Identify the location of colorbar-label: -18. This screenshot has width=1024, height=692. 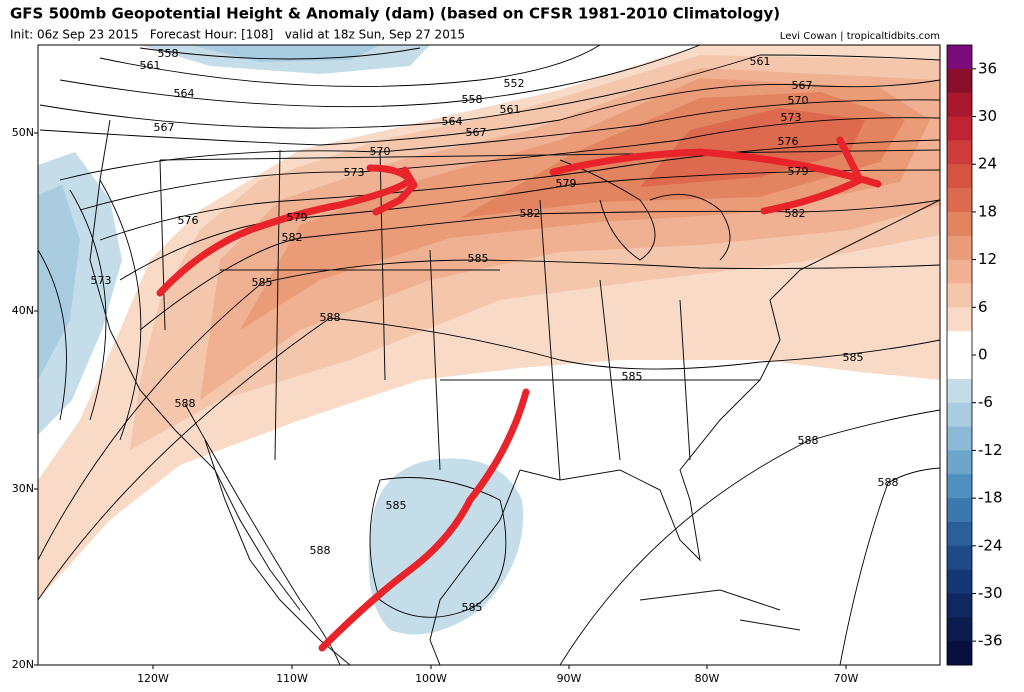
(990, 498).